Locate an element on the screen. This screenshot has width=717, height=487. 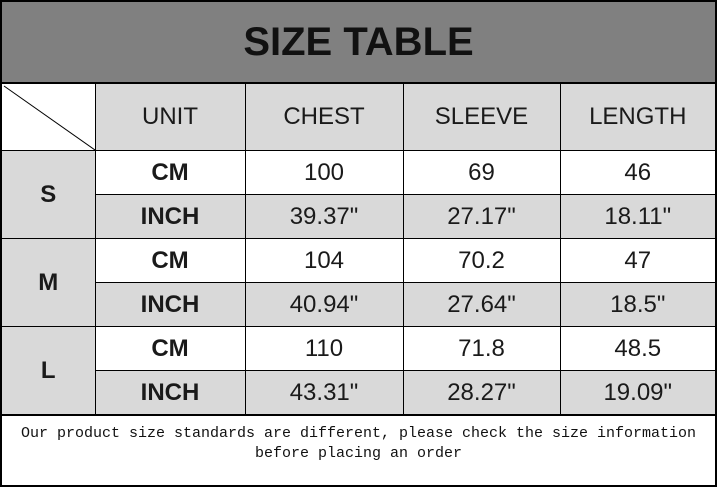
table-row: INCH 43.31" 28.27" 19.09" is located at coordinates (358, 392).